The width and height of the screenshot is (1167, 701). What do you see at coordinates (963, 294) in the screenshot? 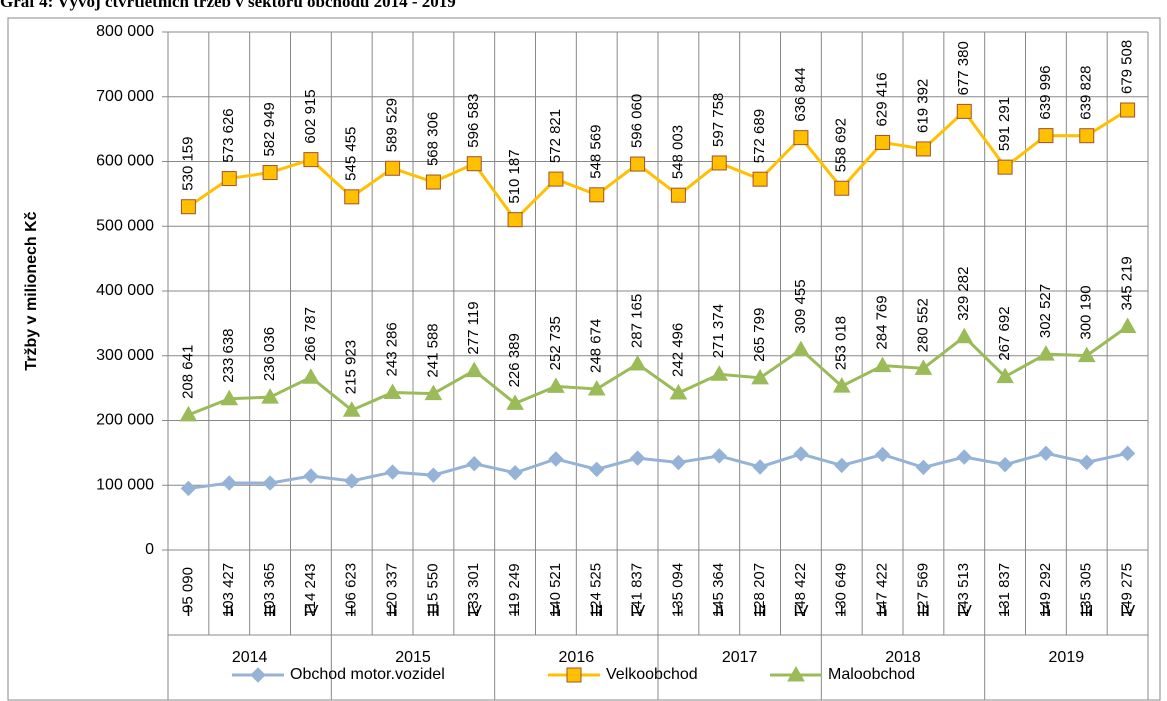
I see `data-label: 329 282` at bounding box center [963, 294].